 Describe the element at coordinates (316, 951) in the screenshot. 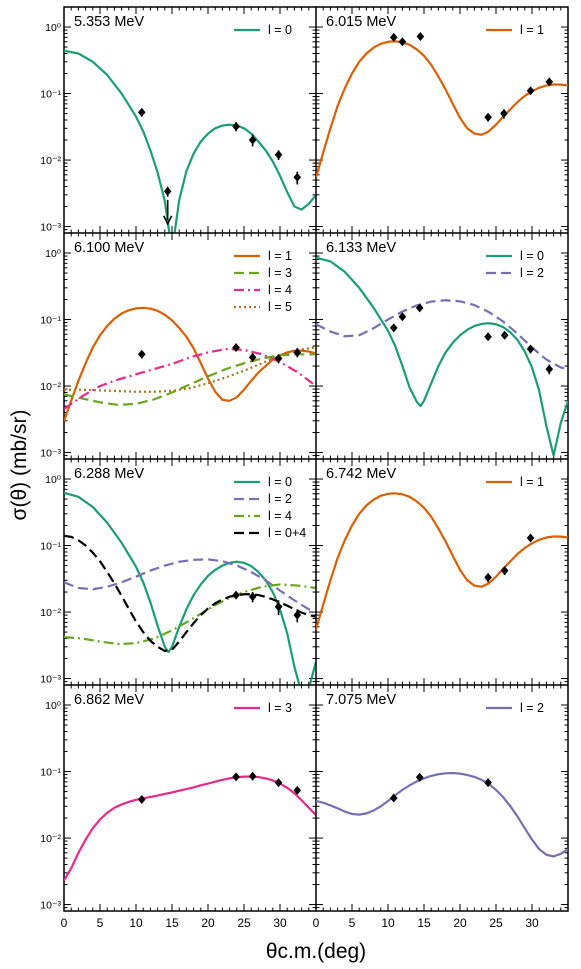

I see `x-axis-label: θc.m.(deg)` at that location.